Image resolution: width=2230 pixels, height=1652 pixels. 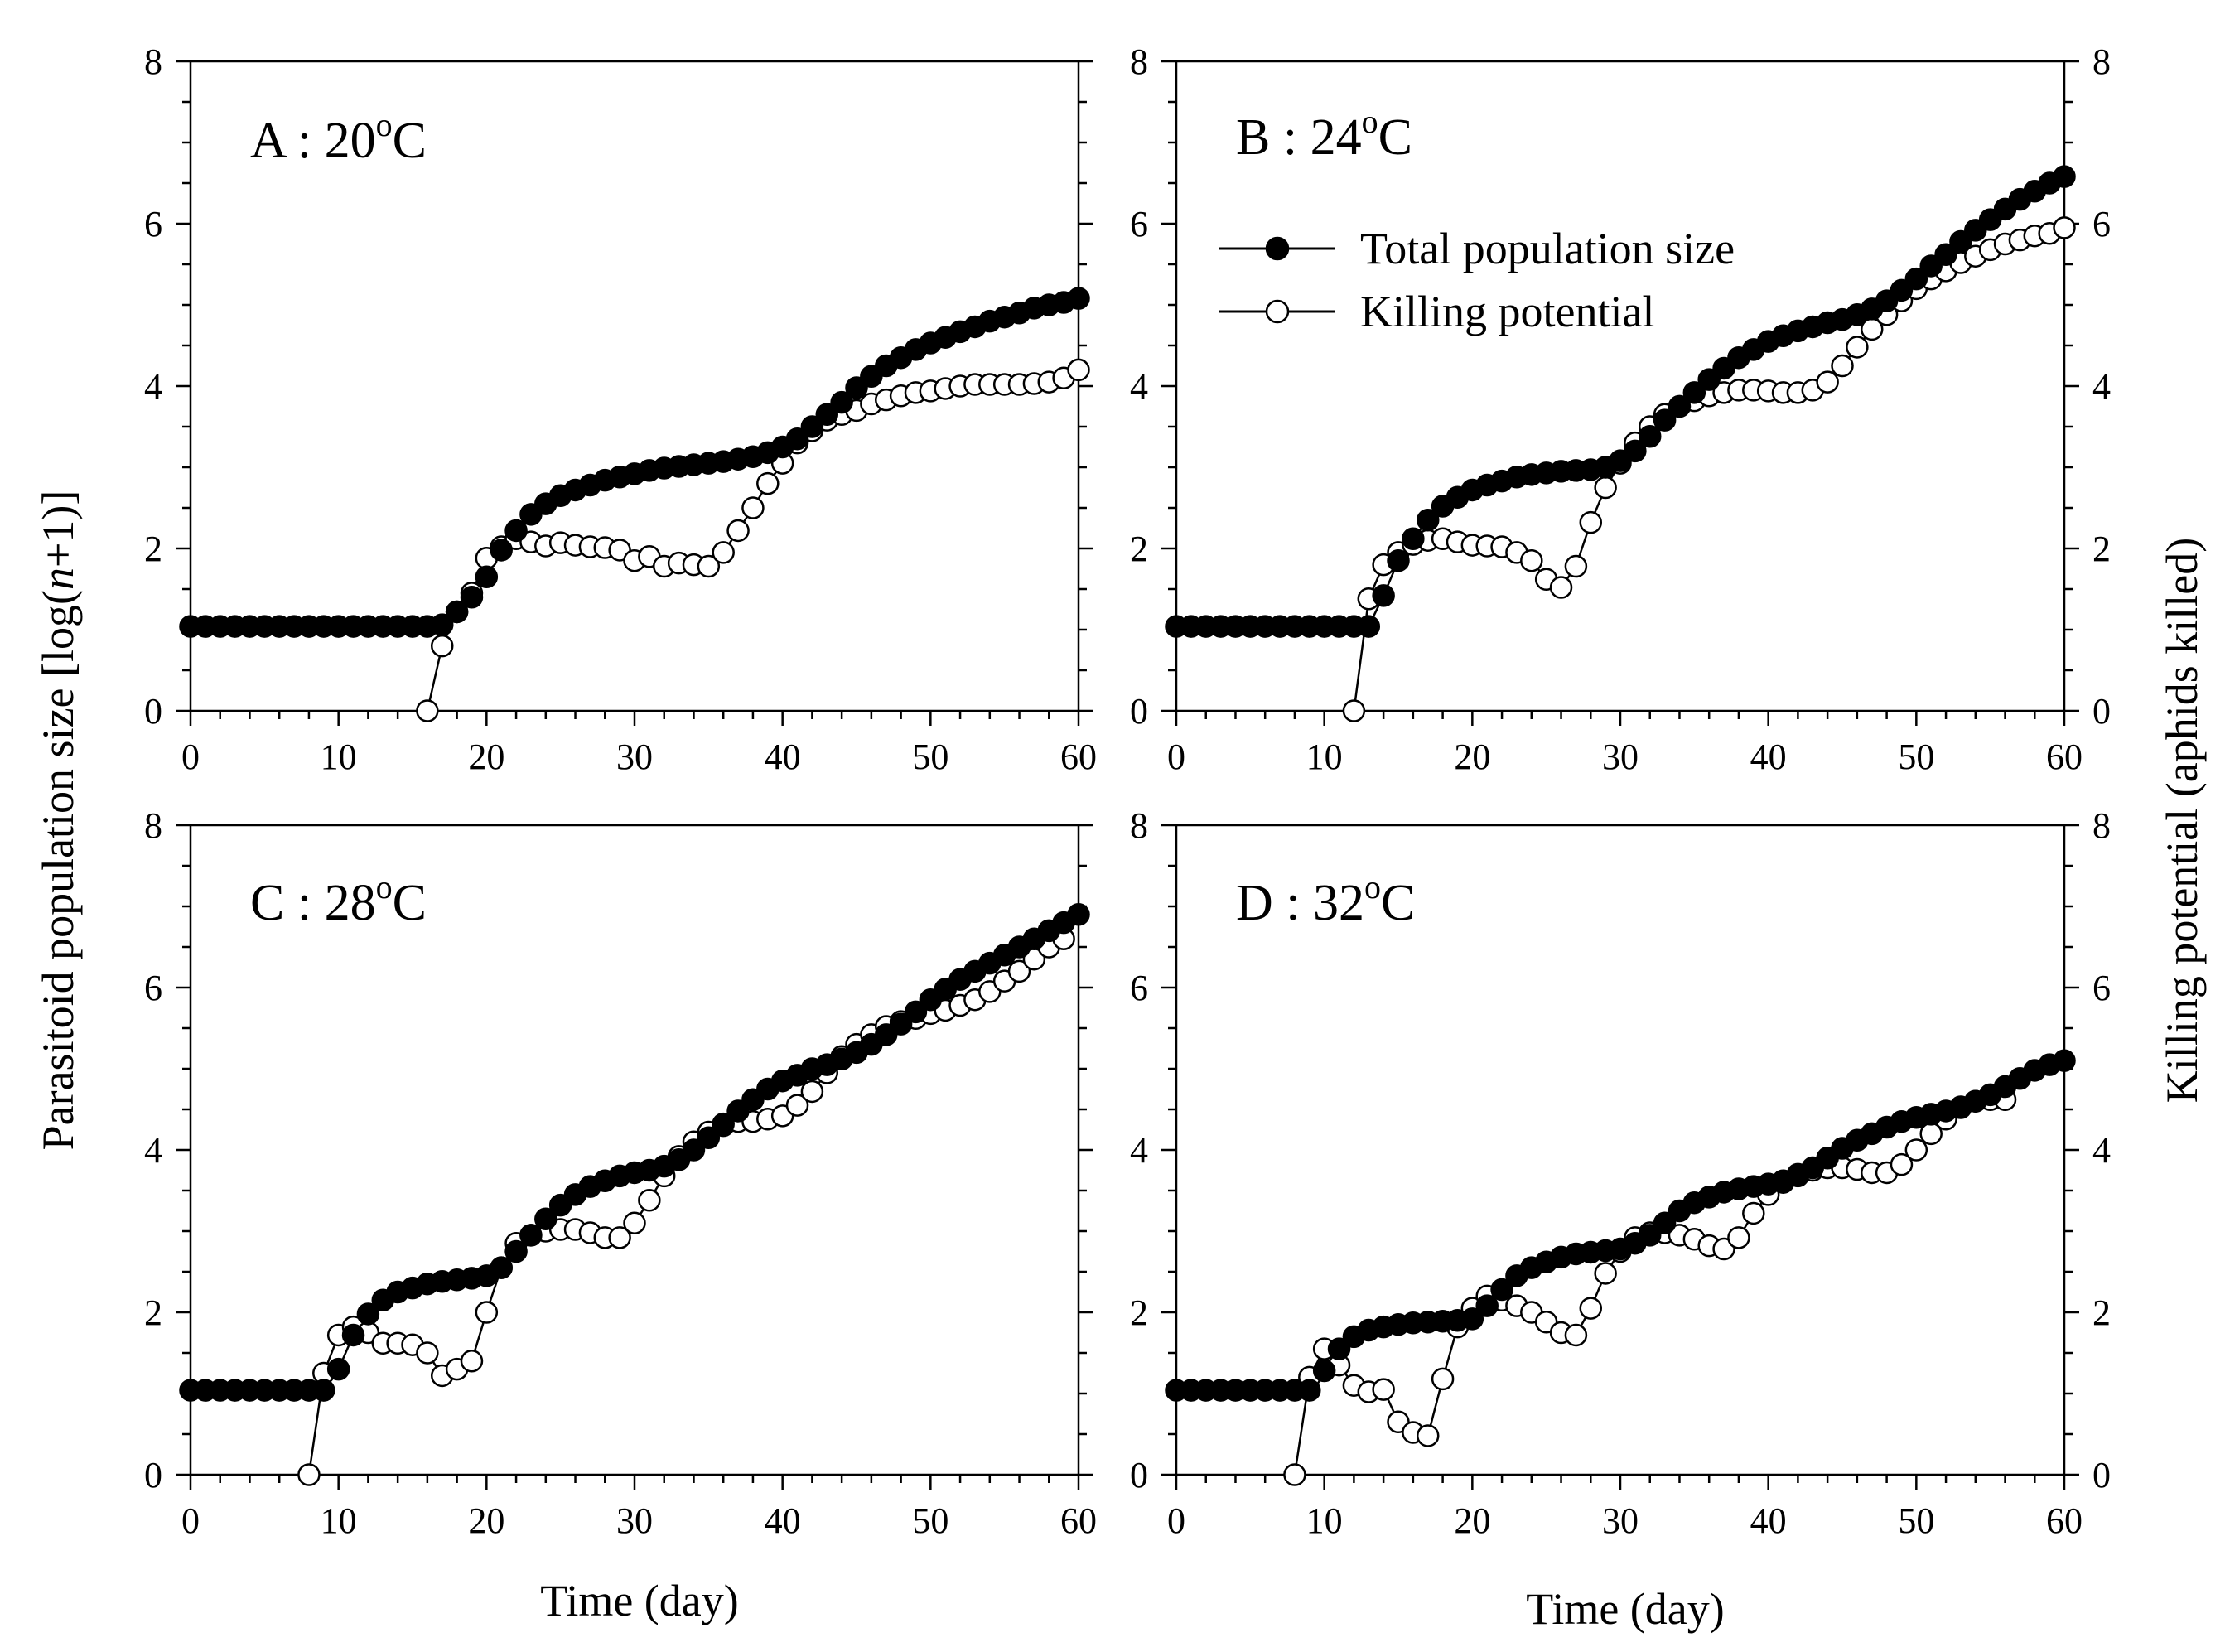 What do you see at coordinates (58, 820) in the screenshot?
I see `y-axis-left-title: Parasitoid population size [log(n+1)]` at bounding box center [58, 820].